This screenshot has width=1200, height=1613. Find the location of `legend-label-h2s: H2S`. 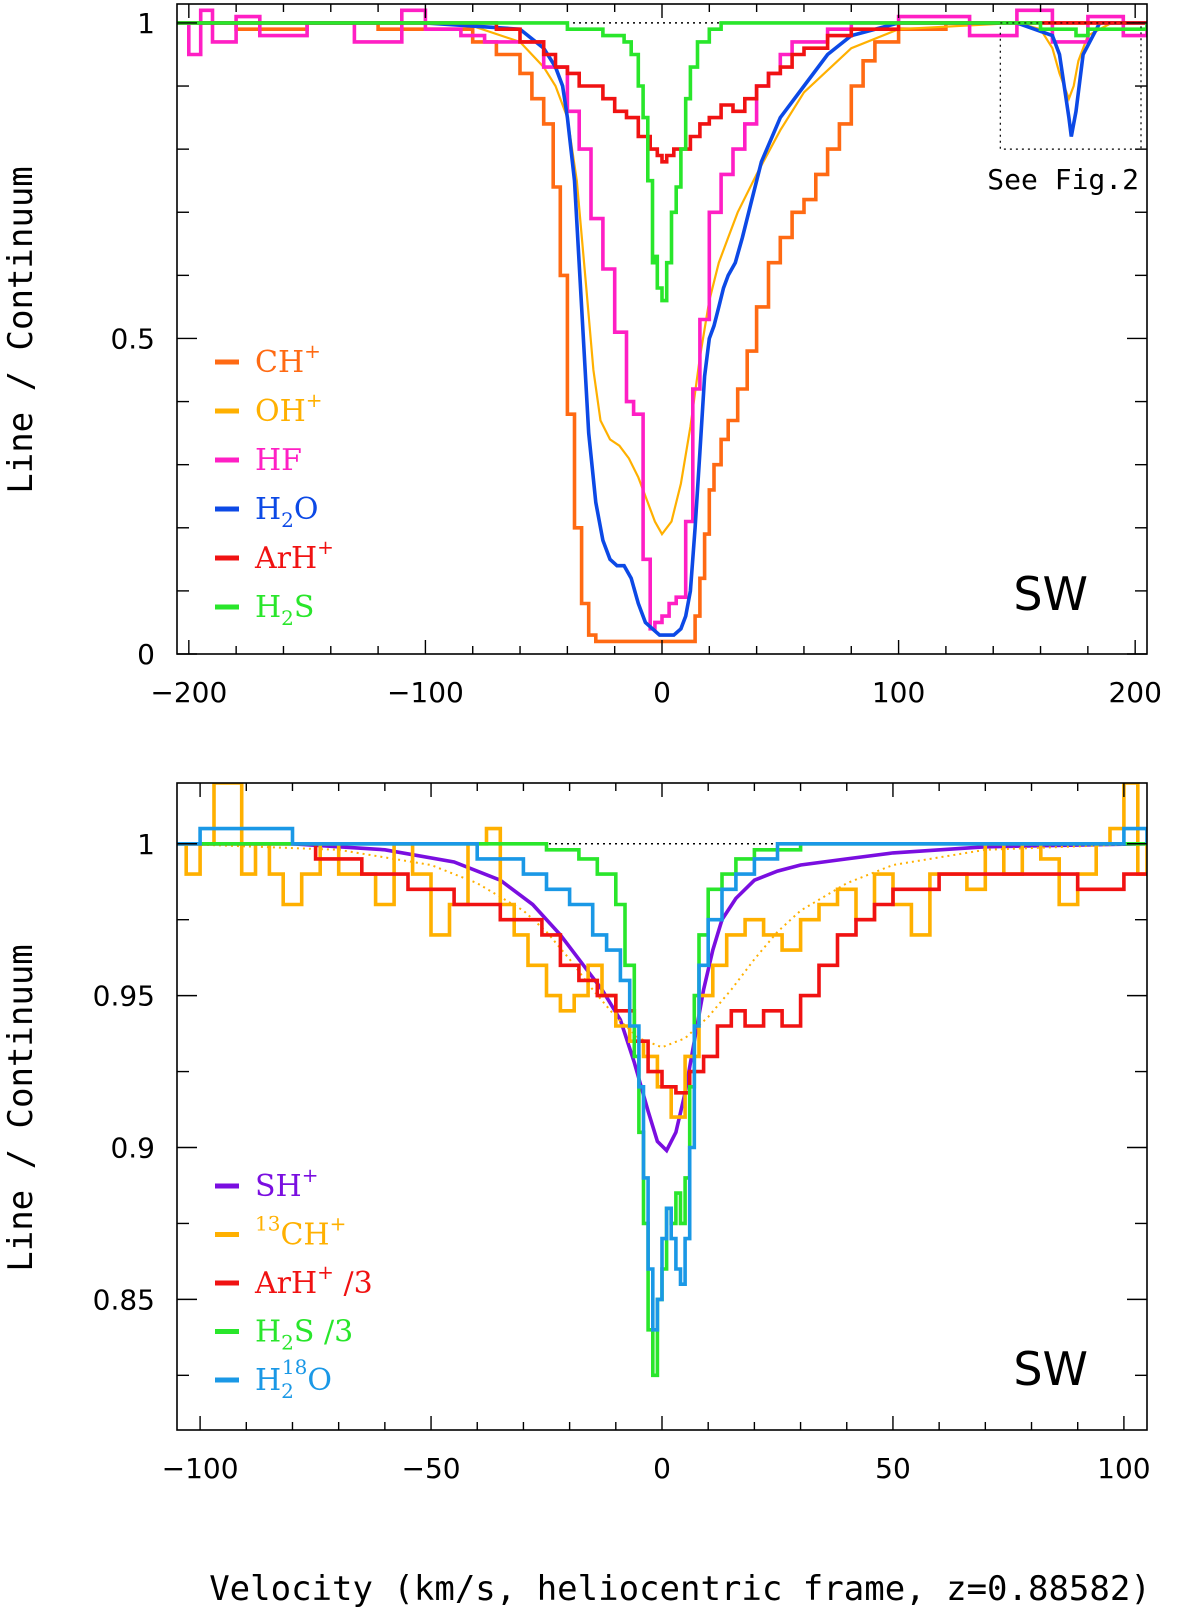

legend-label-h2s: H2S is located at coordinates (284, 610).